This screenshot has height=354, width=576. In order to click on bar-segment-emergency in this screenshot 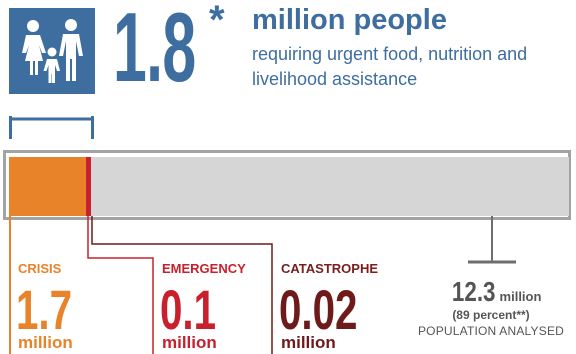, I will do `click(88, 186)`.